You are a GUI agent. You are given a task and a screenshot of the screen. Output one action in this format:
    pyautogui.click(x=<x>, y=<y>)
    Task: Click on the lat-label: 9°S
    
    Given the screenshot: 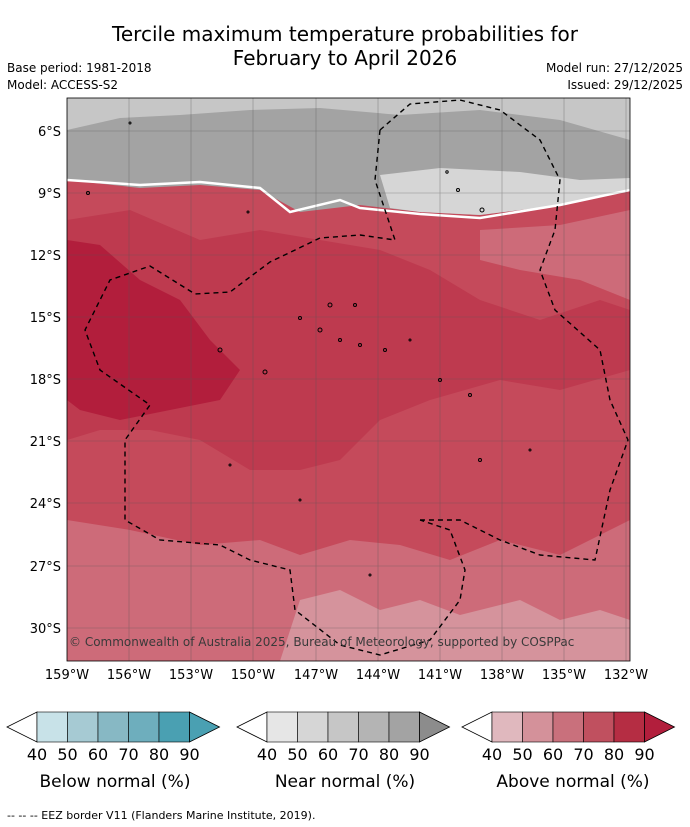 What is the action you would take?
    pyautogui.click(x=49, y=194)
    